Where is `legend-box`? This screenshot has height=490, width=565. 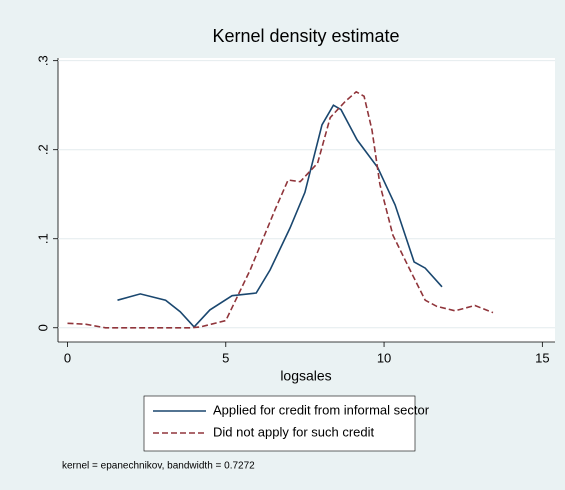
legend-box is located at coordinates (279, 423).